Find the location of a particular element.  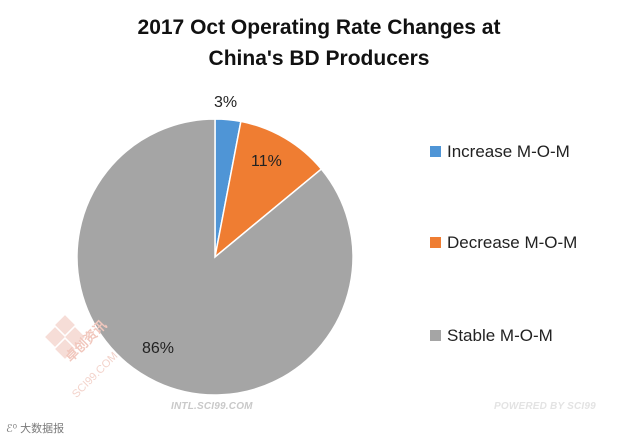

legend-label-decrease: Decrease M-O-M is located at coordinates (512, 242).